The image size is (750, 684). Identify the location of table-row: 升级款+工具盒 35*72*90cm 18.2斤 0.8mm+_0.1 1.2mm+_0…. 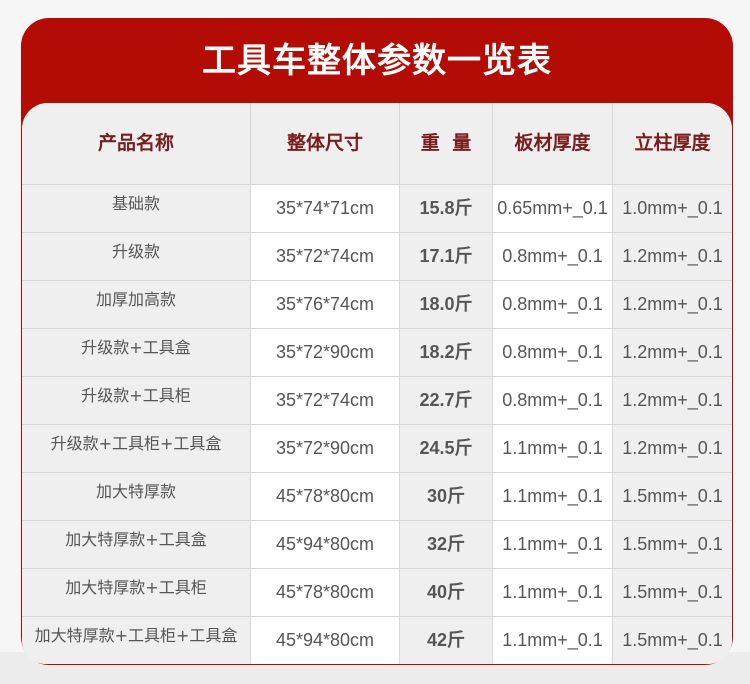
(377, 352).